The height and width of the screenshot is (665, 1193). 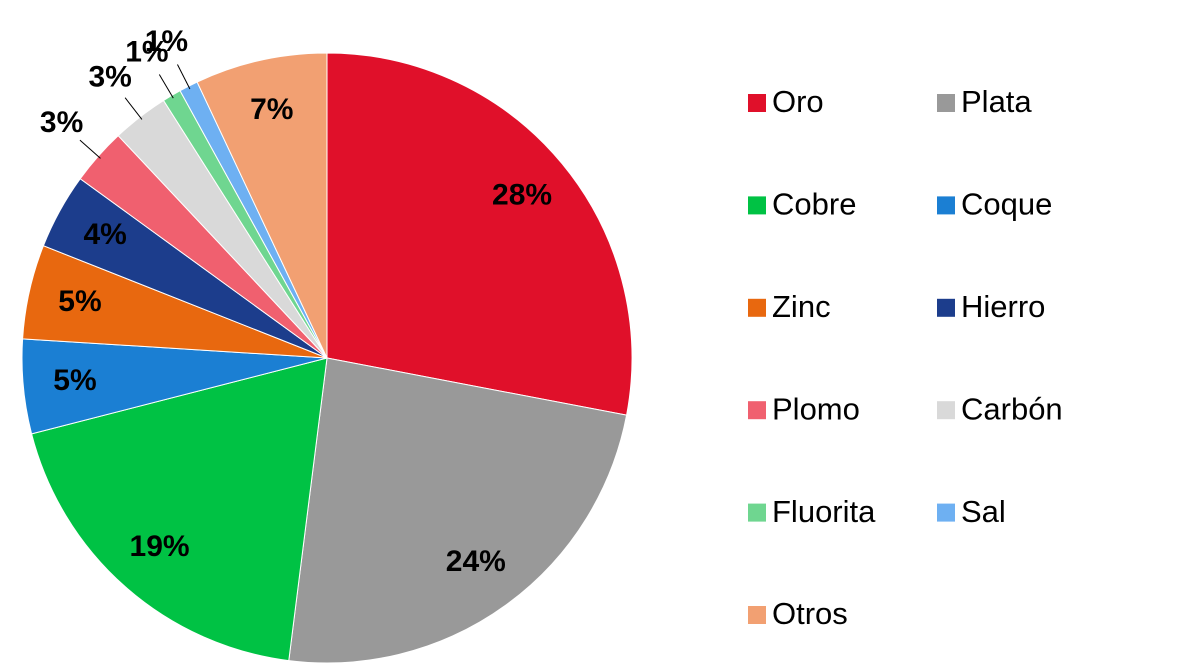 What do you see at coordinates (508, 195) in the screenshot?
I see `data-label-value: 28` at bounding box center [508, 195].